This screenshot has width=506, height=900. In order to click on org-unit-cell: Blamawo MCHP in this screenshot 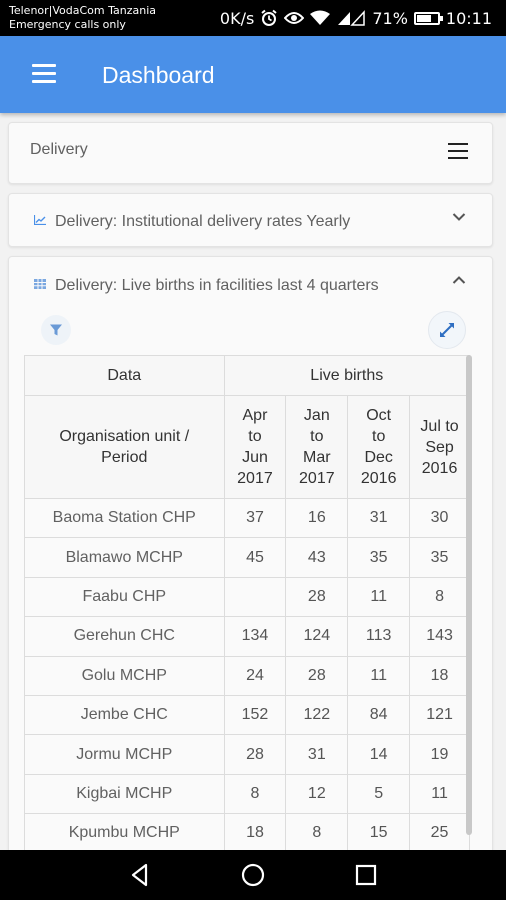, I will do `click(124, 557)`.